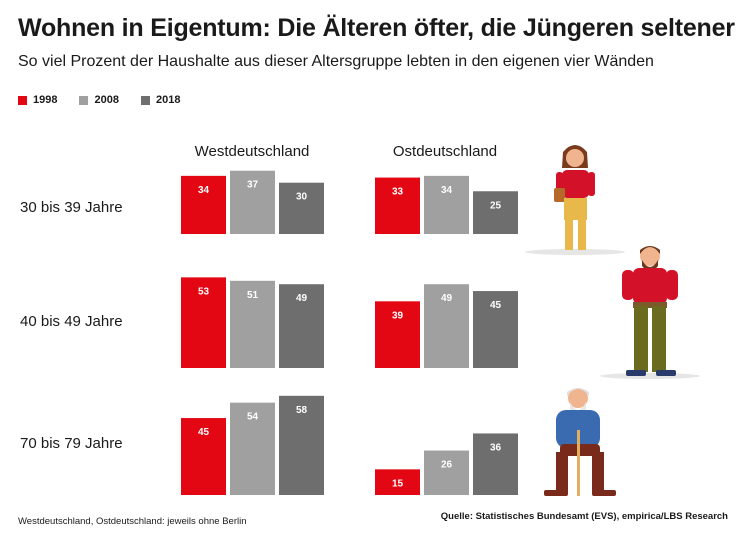 Image resolution: width=746 pixels, height=539 pixels. Describe the element at coordinates (204, 291) in the screenshot. I see `bar-label-west-1998-1: 53` at that location.